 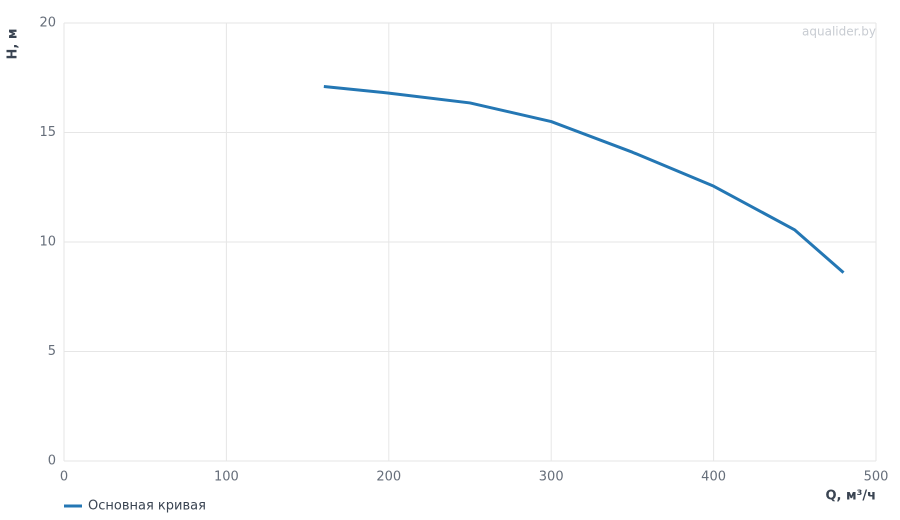 I want to click on watermark: aqualider.by, so click(x=839, y=32).